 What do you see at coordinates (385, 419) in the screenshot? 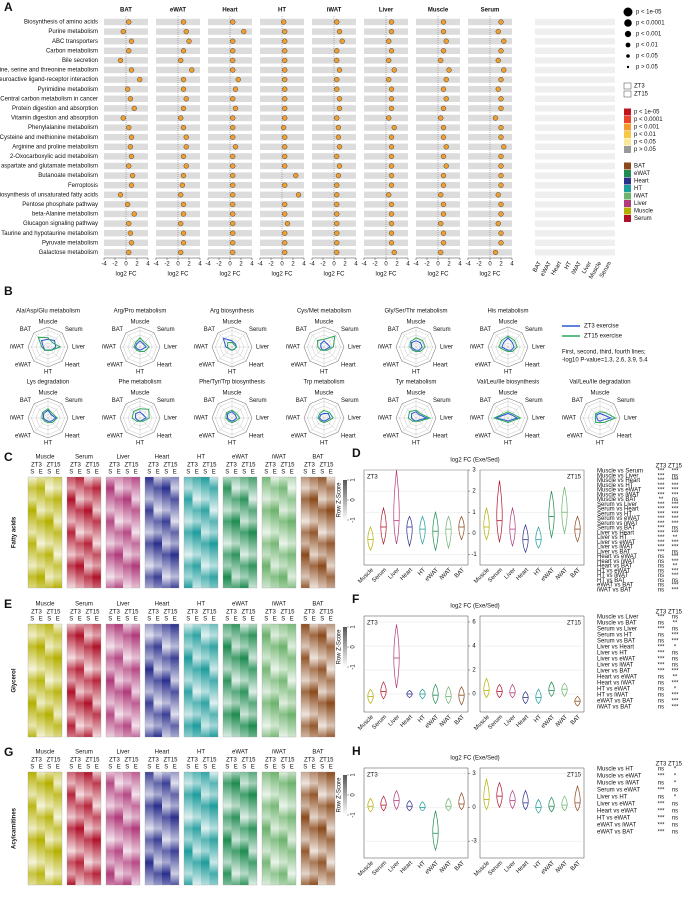
I see `radar-axis-label: iWAT` at bounding box center [385, 419].